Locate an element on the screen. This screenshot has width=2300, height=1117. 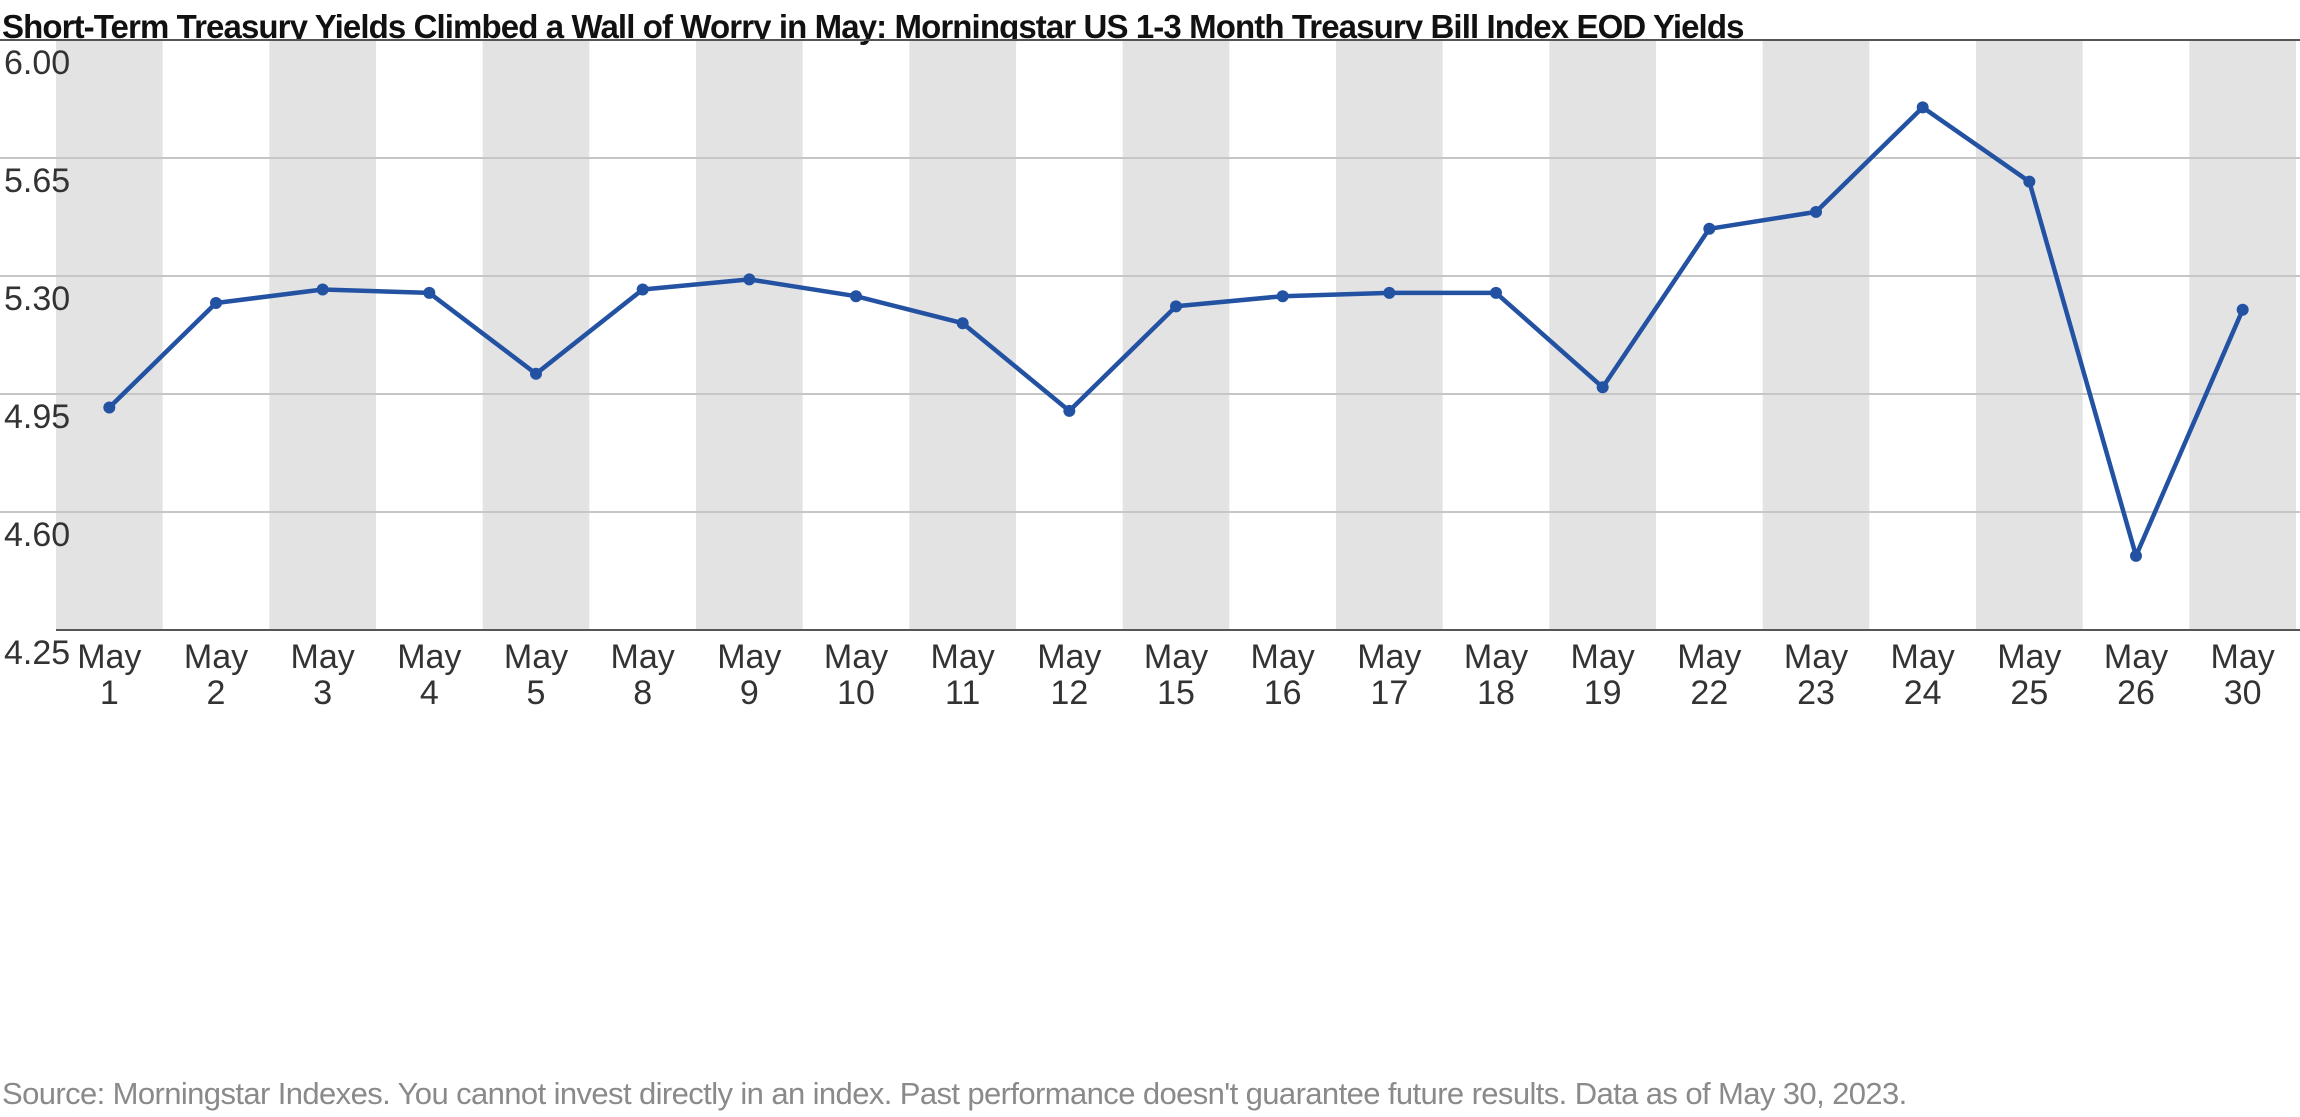
x-tick-label-line2: 8 is located at coordinates (642, 693).